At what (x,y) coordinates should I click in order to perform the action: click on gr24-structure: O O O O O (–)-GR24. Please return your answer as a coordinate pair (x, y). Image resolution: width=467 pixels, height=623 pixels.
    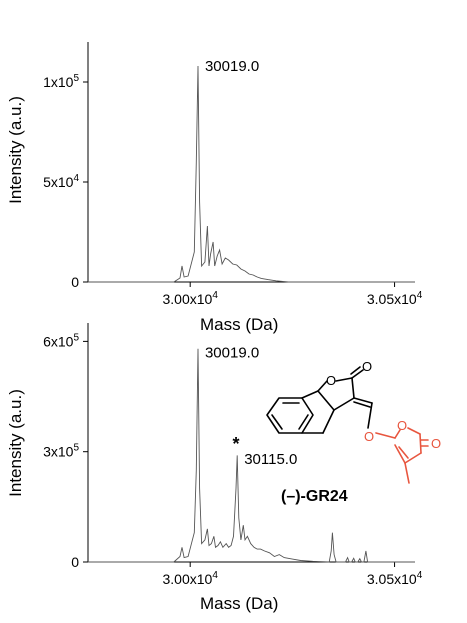
    Looking at the image, I should click on (353, 432).